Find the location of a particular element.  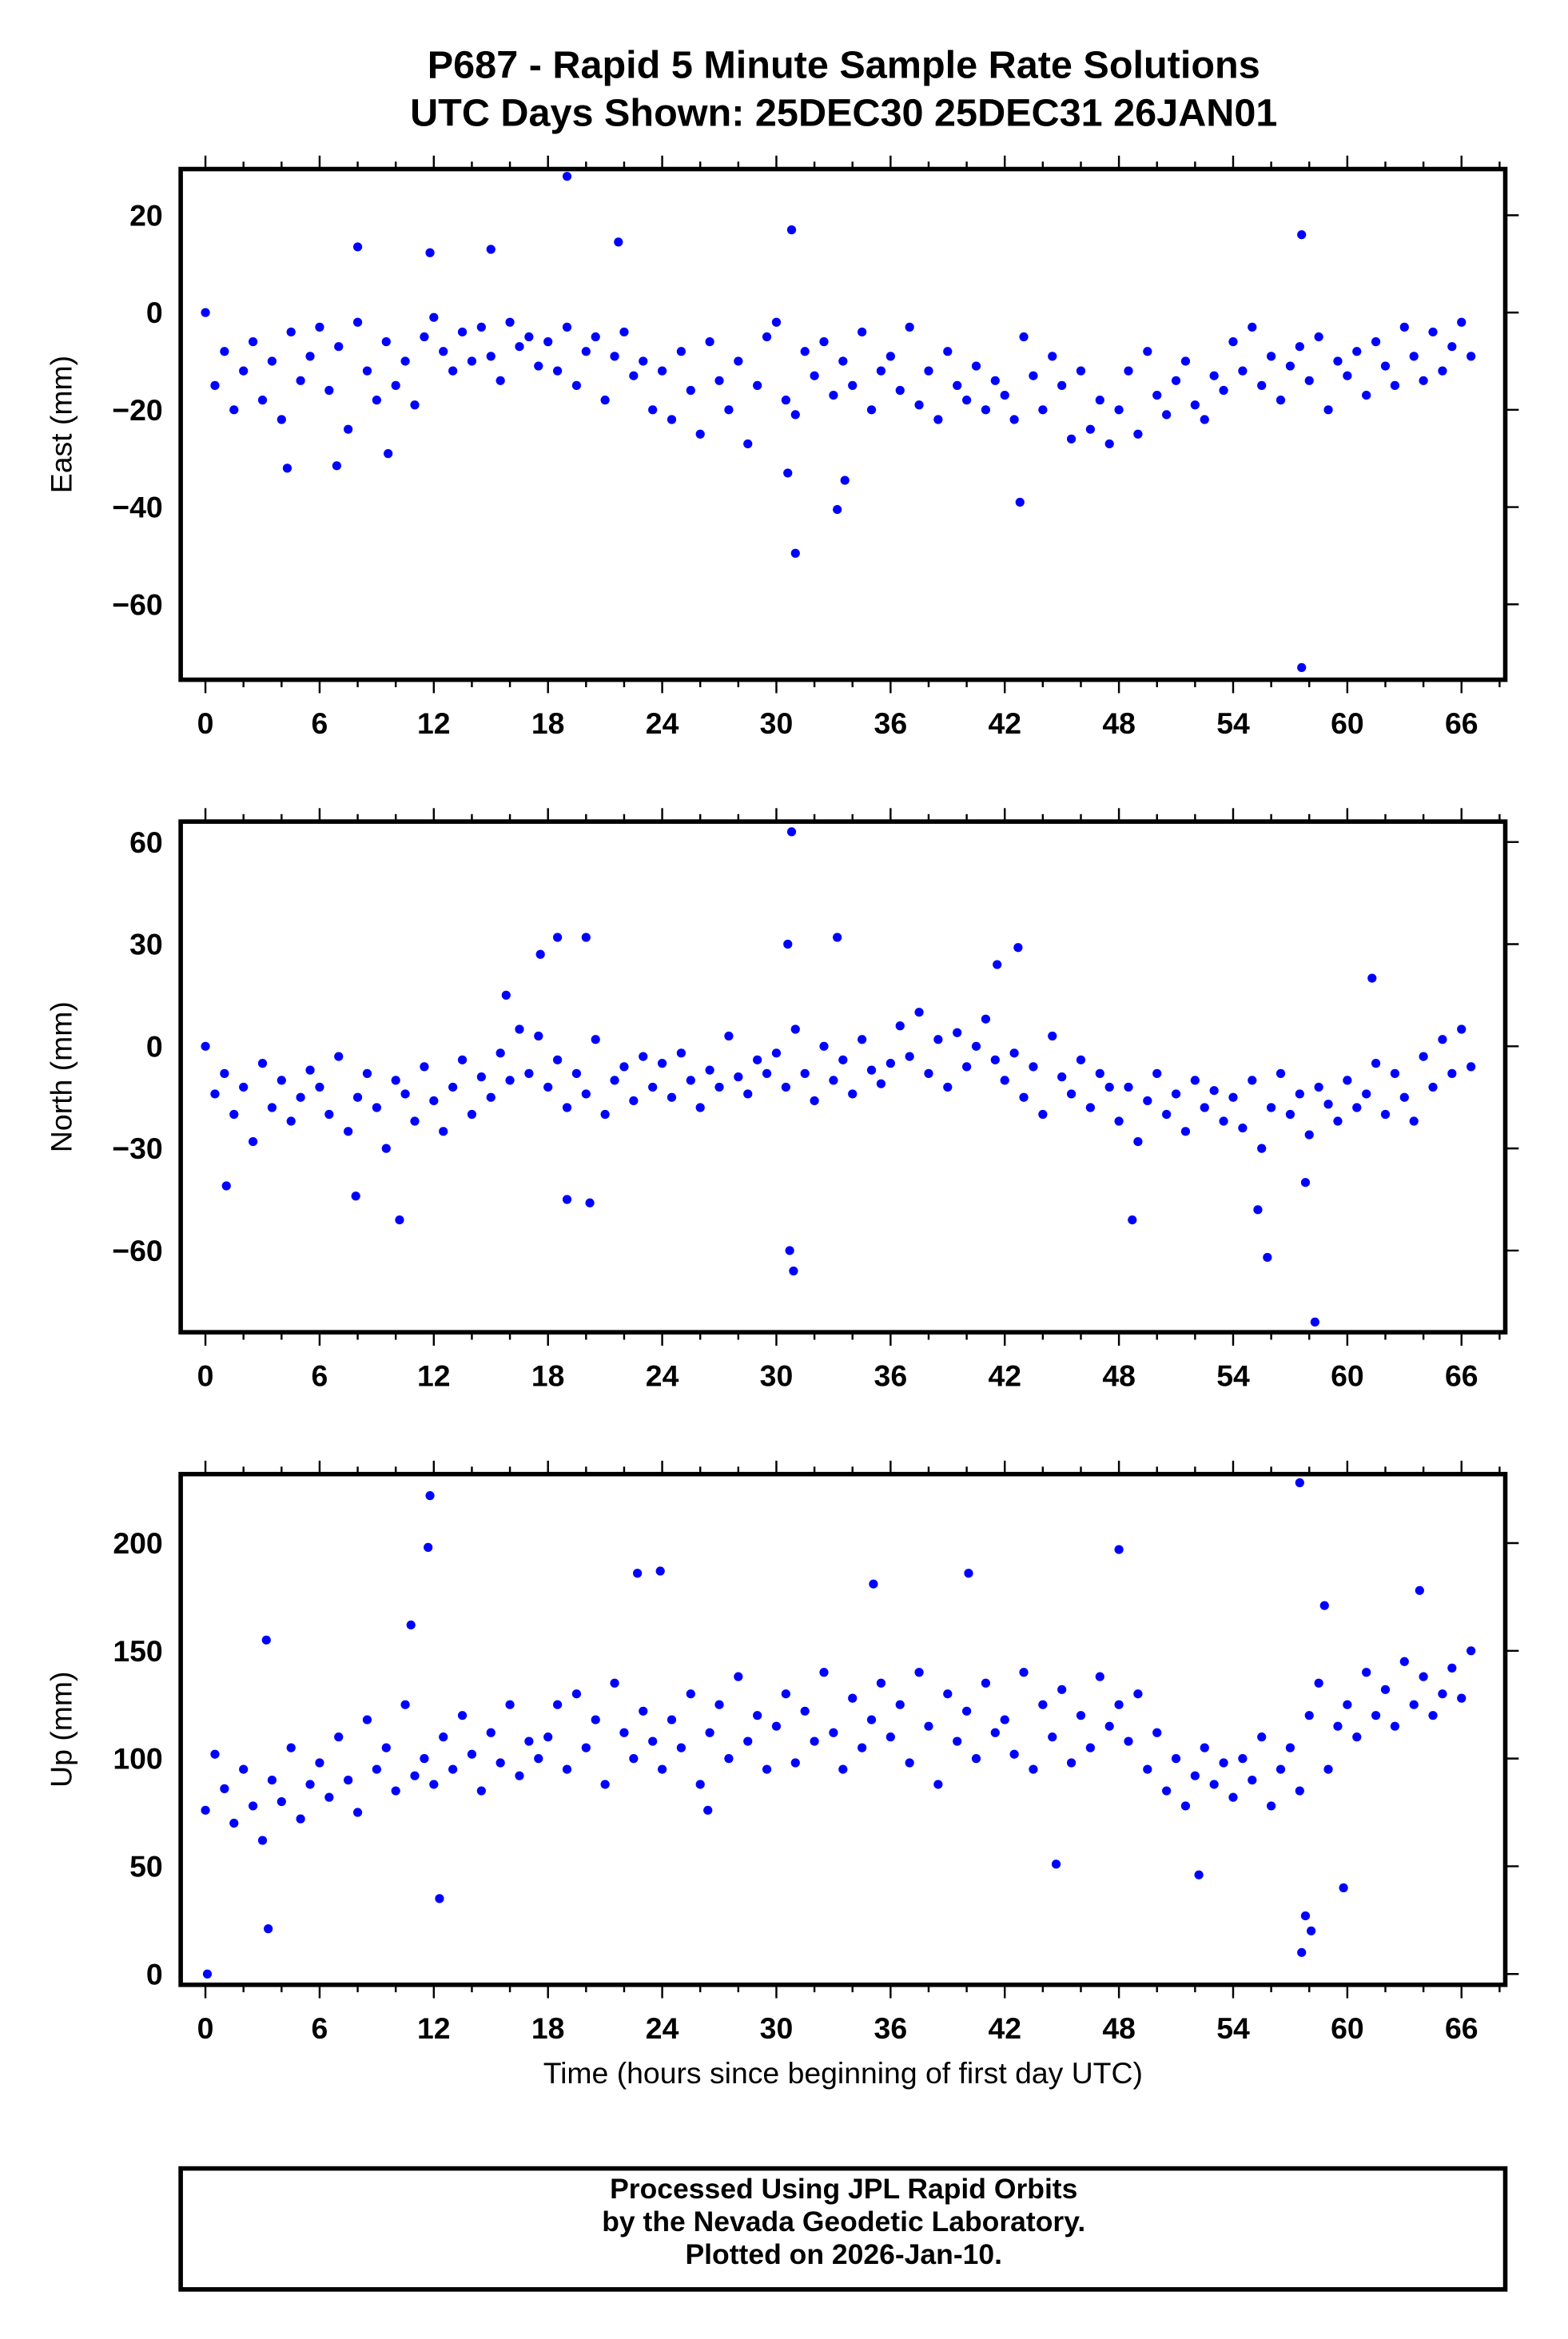

x-tick-label: 0 is located at coordinates (205, 2028).